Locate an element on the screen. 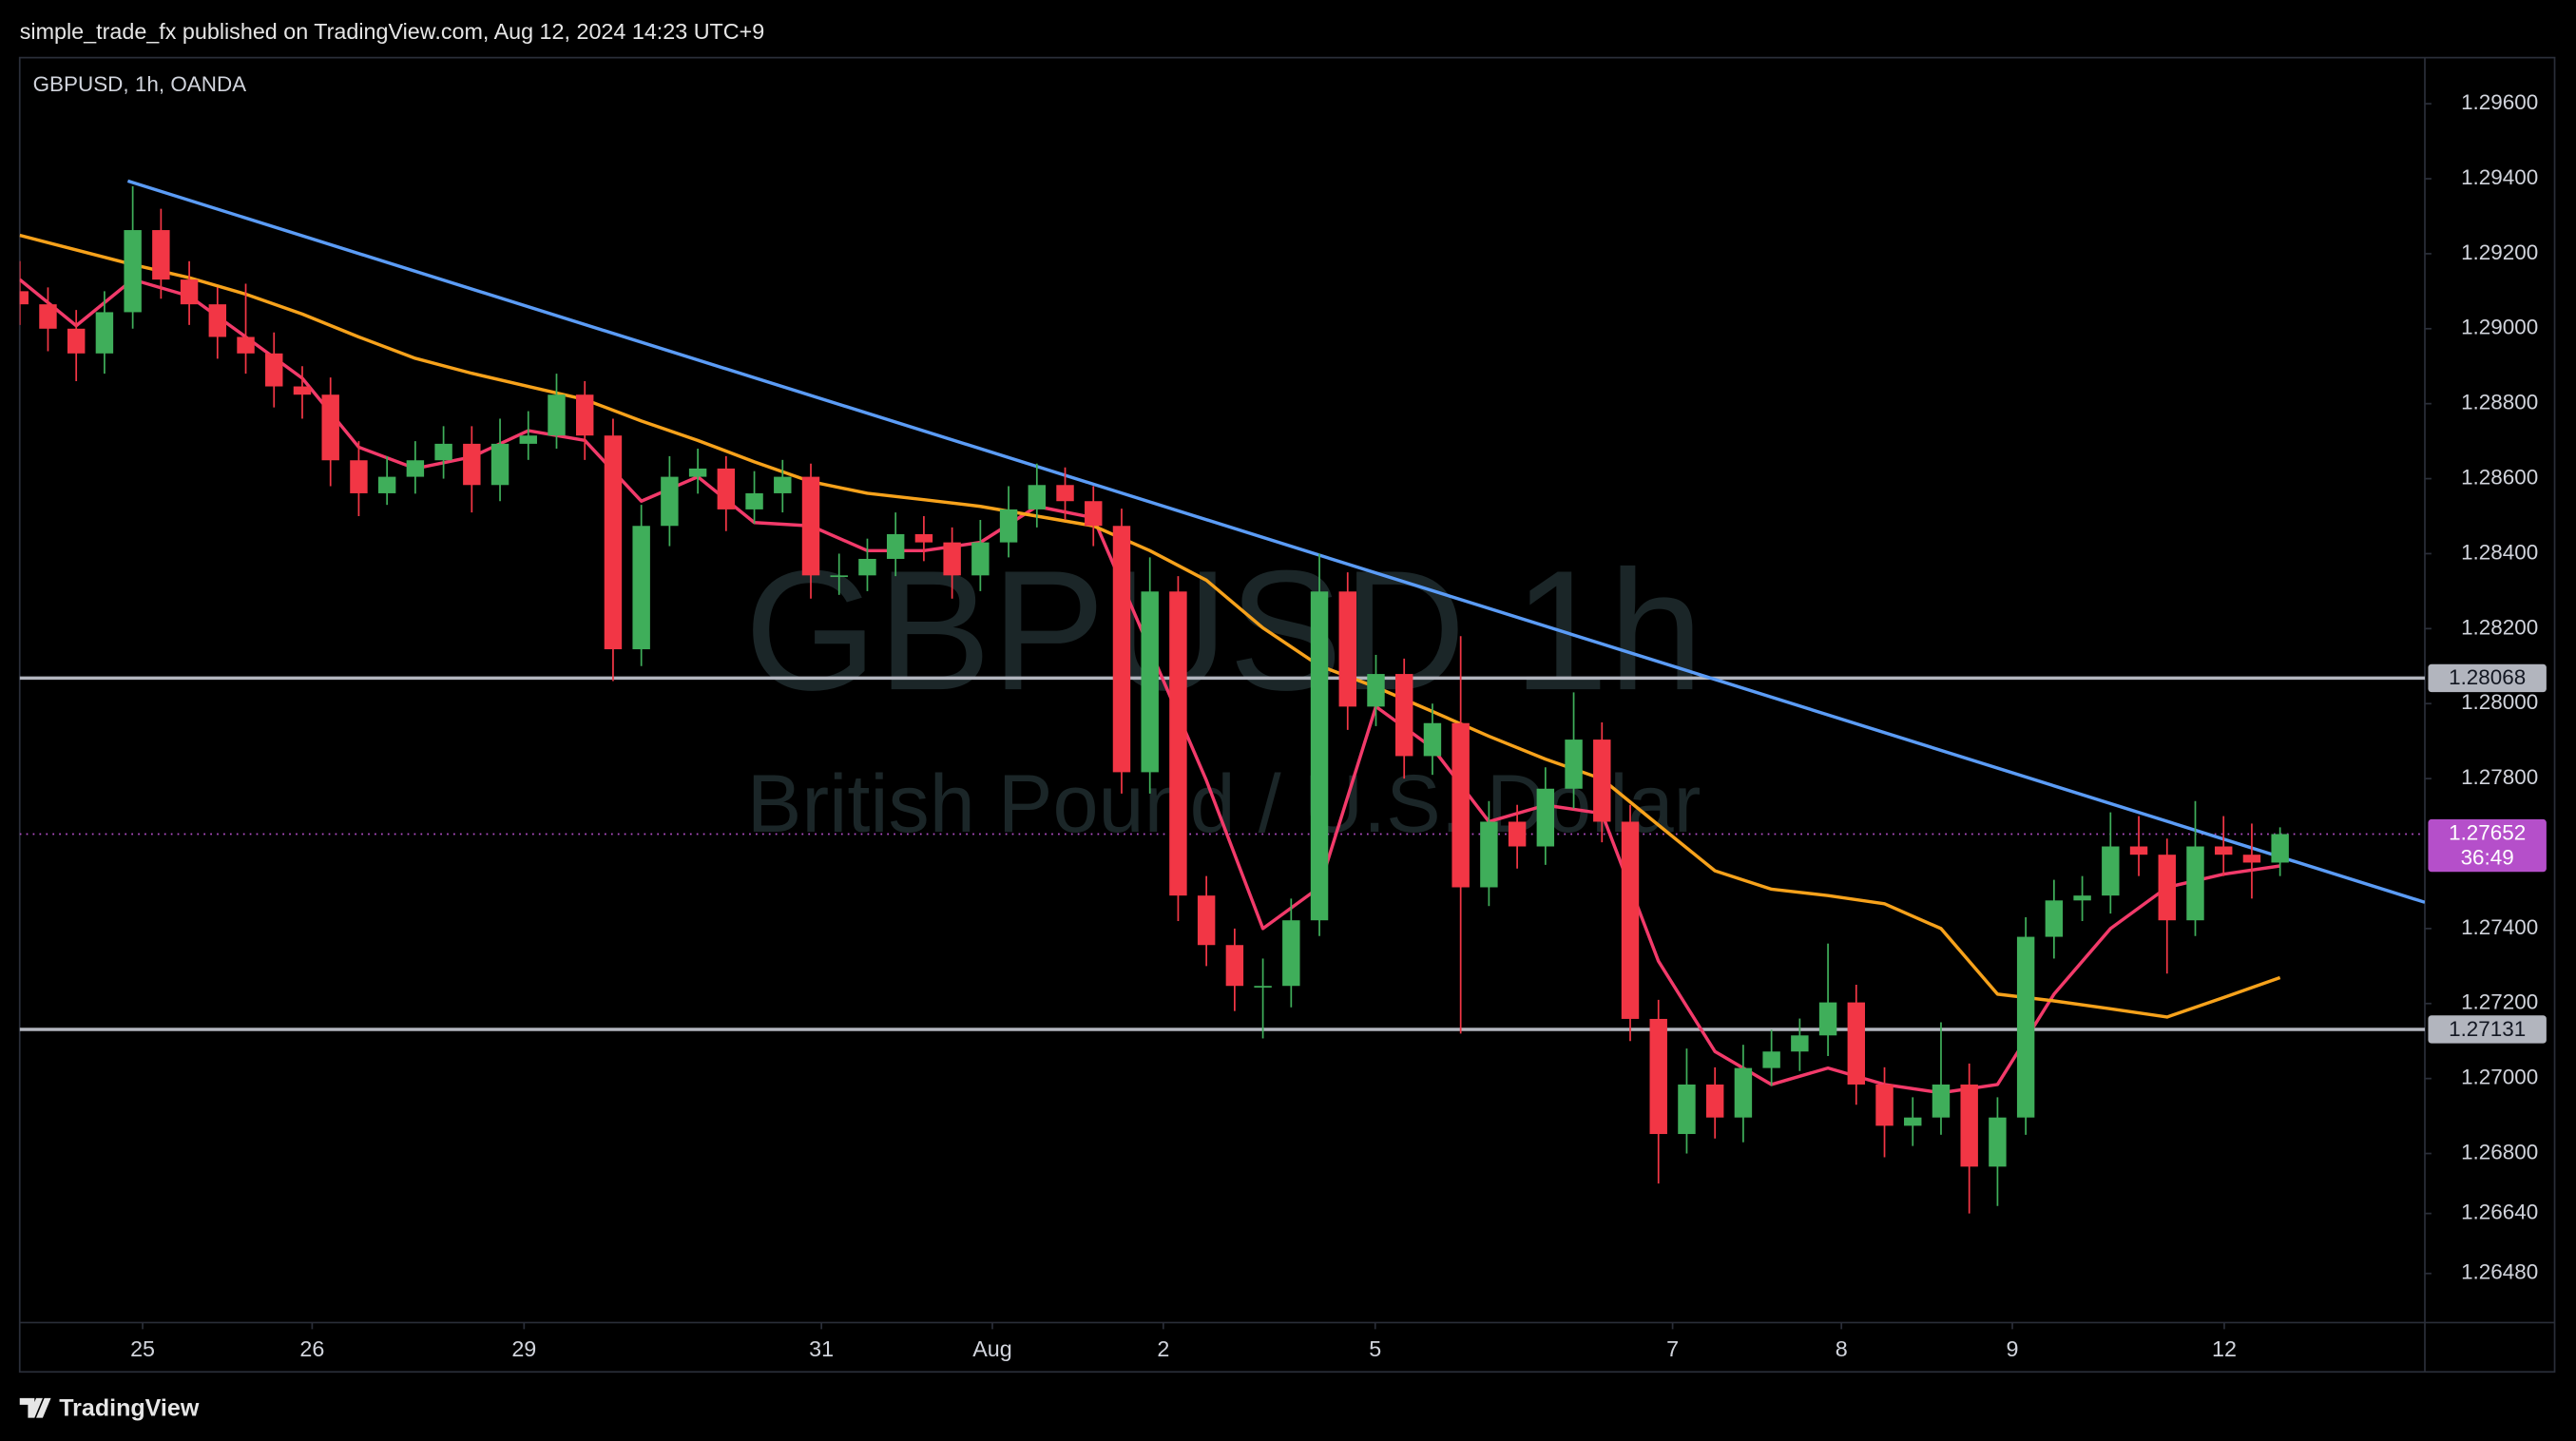 The height and width of the screenshot is (1441, 2576). x-tick-label: 9 is located at coordinates (2013, 1348).